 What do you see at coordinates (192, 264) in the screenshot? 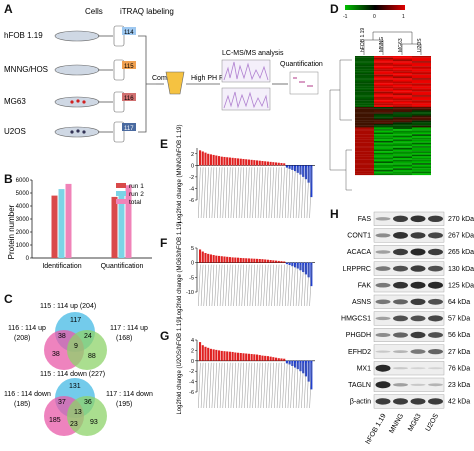
I see `y-tick-label: 0` at bounding box center [192, 264].